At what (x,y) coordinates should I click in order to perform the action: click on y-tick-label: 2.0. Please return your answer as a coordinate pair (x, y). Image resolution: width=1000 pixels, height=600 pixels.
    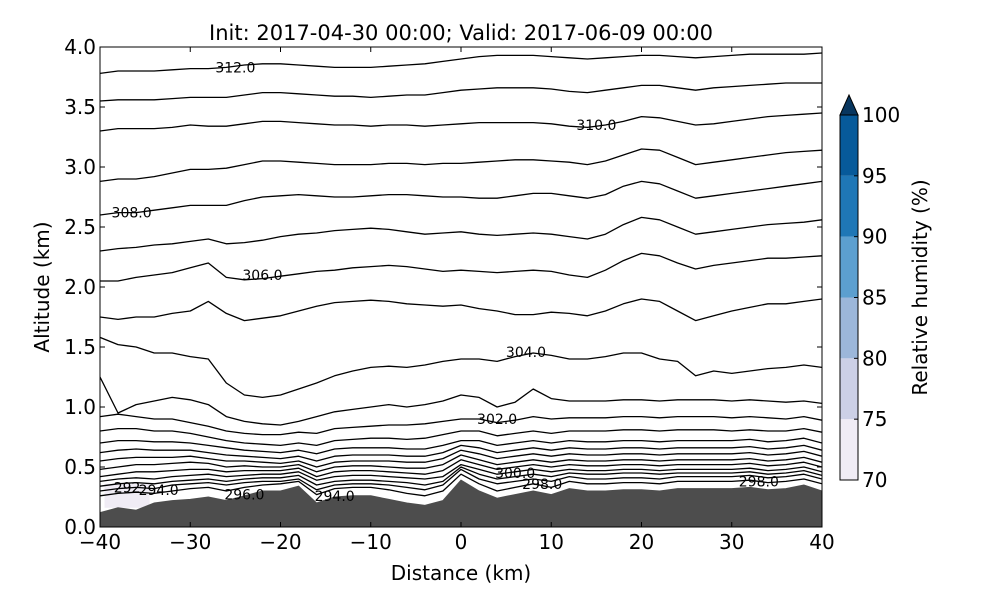
    Looking at the image, I should click on (80, 287).